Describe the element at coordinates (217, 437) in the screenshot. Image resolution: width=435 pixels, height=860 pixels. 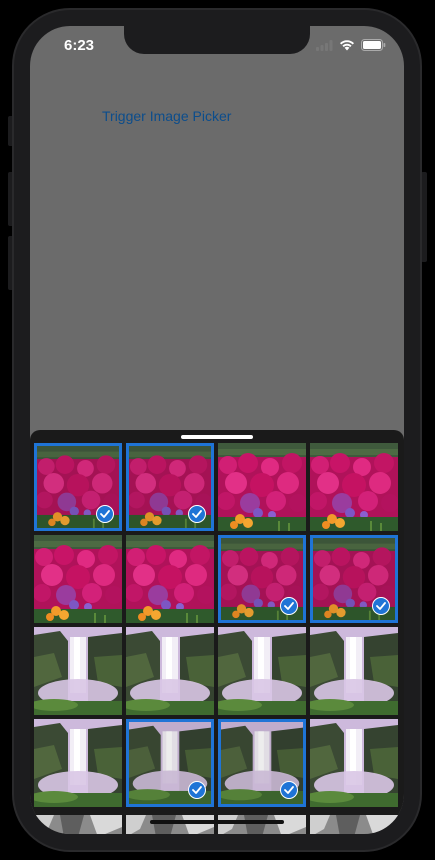
I see `sheet-grabber` at that location.